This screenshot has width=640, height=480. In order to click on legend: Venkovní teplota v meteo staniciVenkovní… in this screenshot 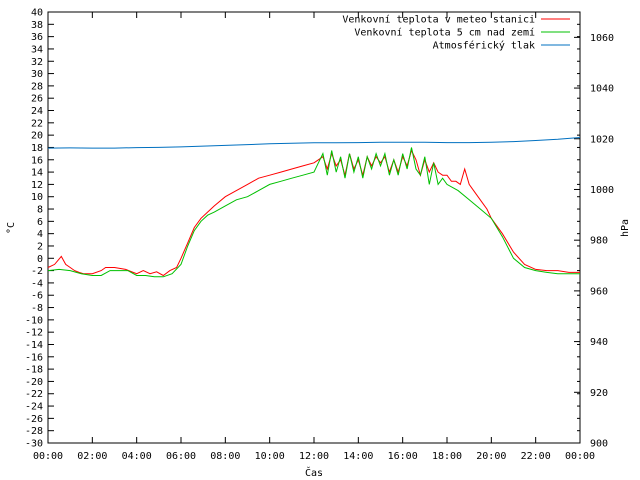, I will do `click(456, 33)`.